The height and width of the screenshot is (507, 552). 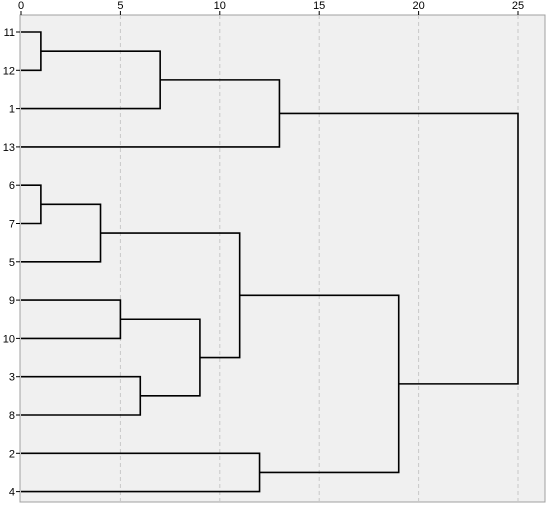 I want to click on leaf-label-12: 12, so click(x=9, y=71).